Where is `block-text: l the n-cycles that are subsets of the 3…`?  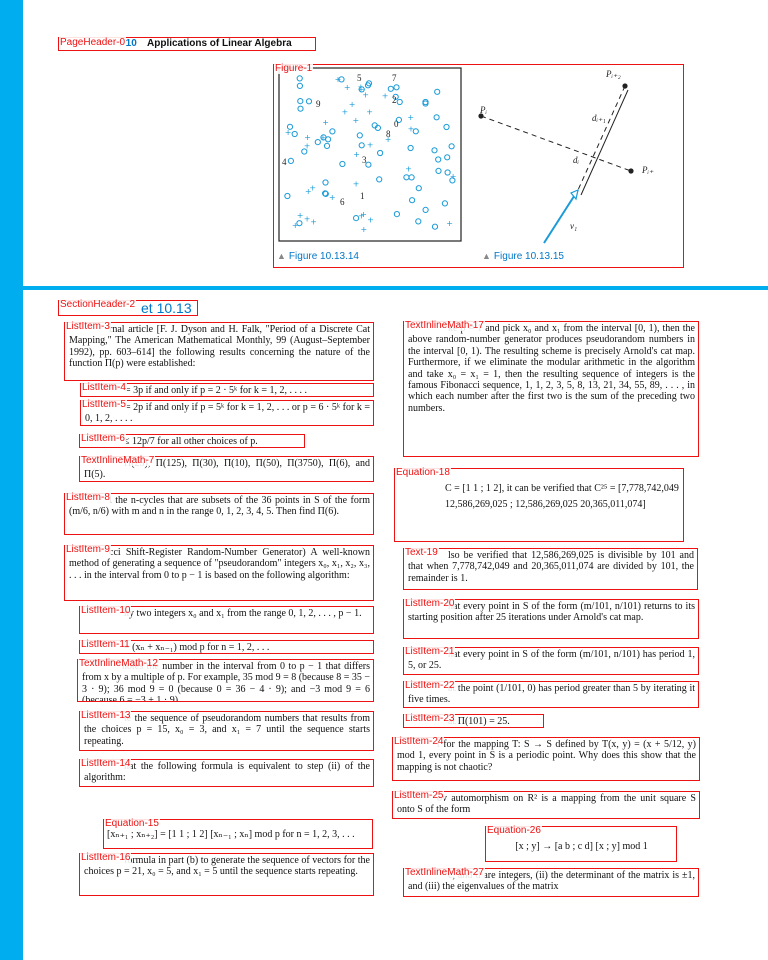 block-text: l the n-cycles that are subsets of the 3… is located at coordinates (219, 506).